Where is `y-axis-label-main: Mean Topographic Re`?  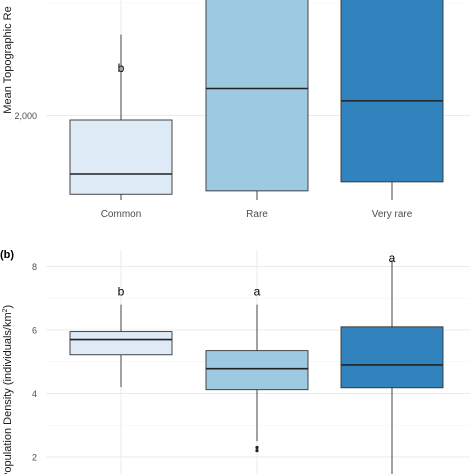
y-axis-label-main: Mean Topographic Re is located at coordinates (8, 59).